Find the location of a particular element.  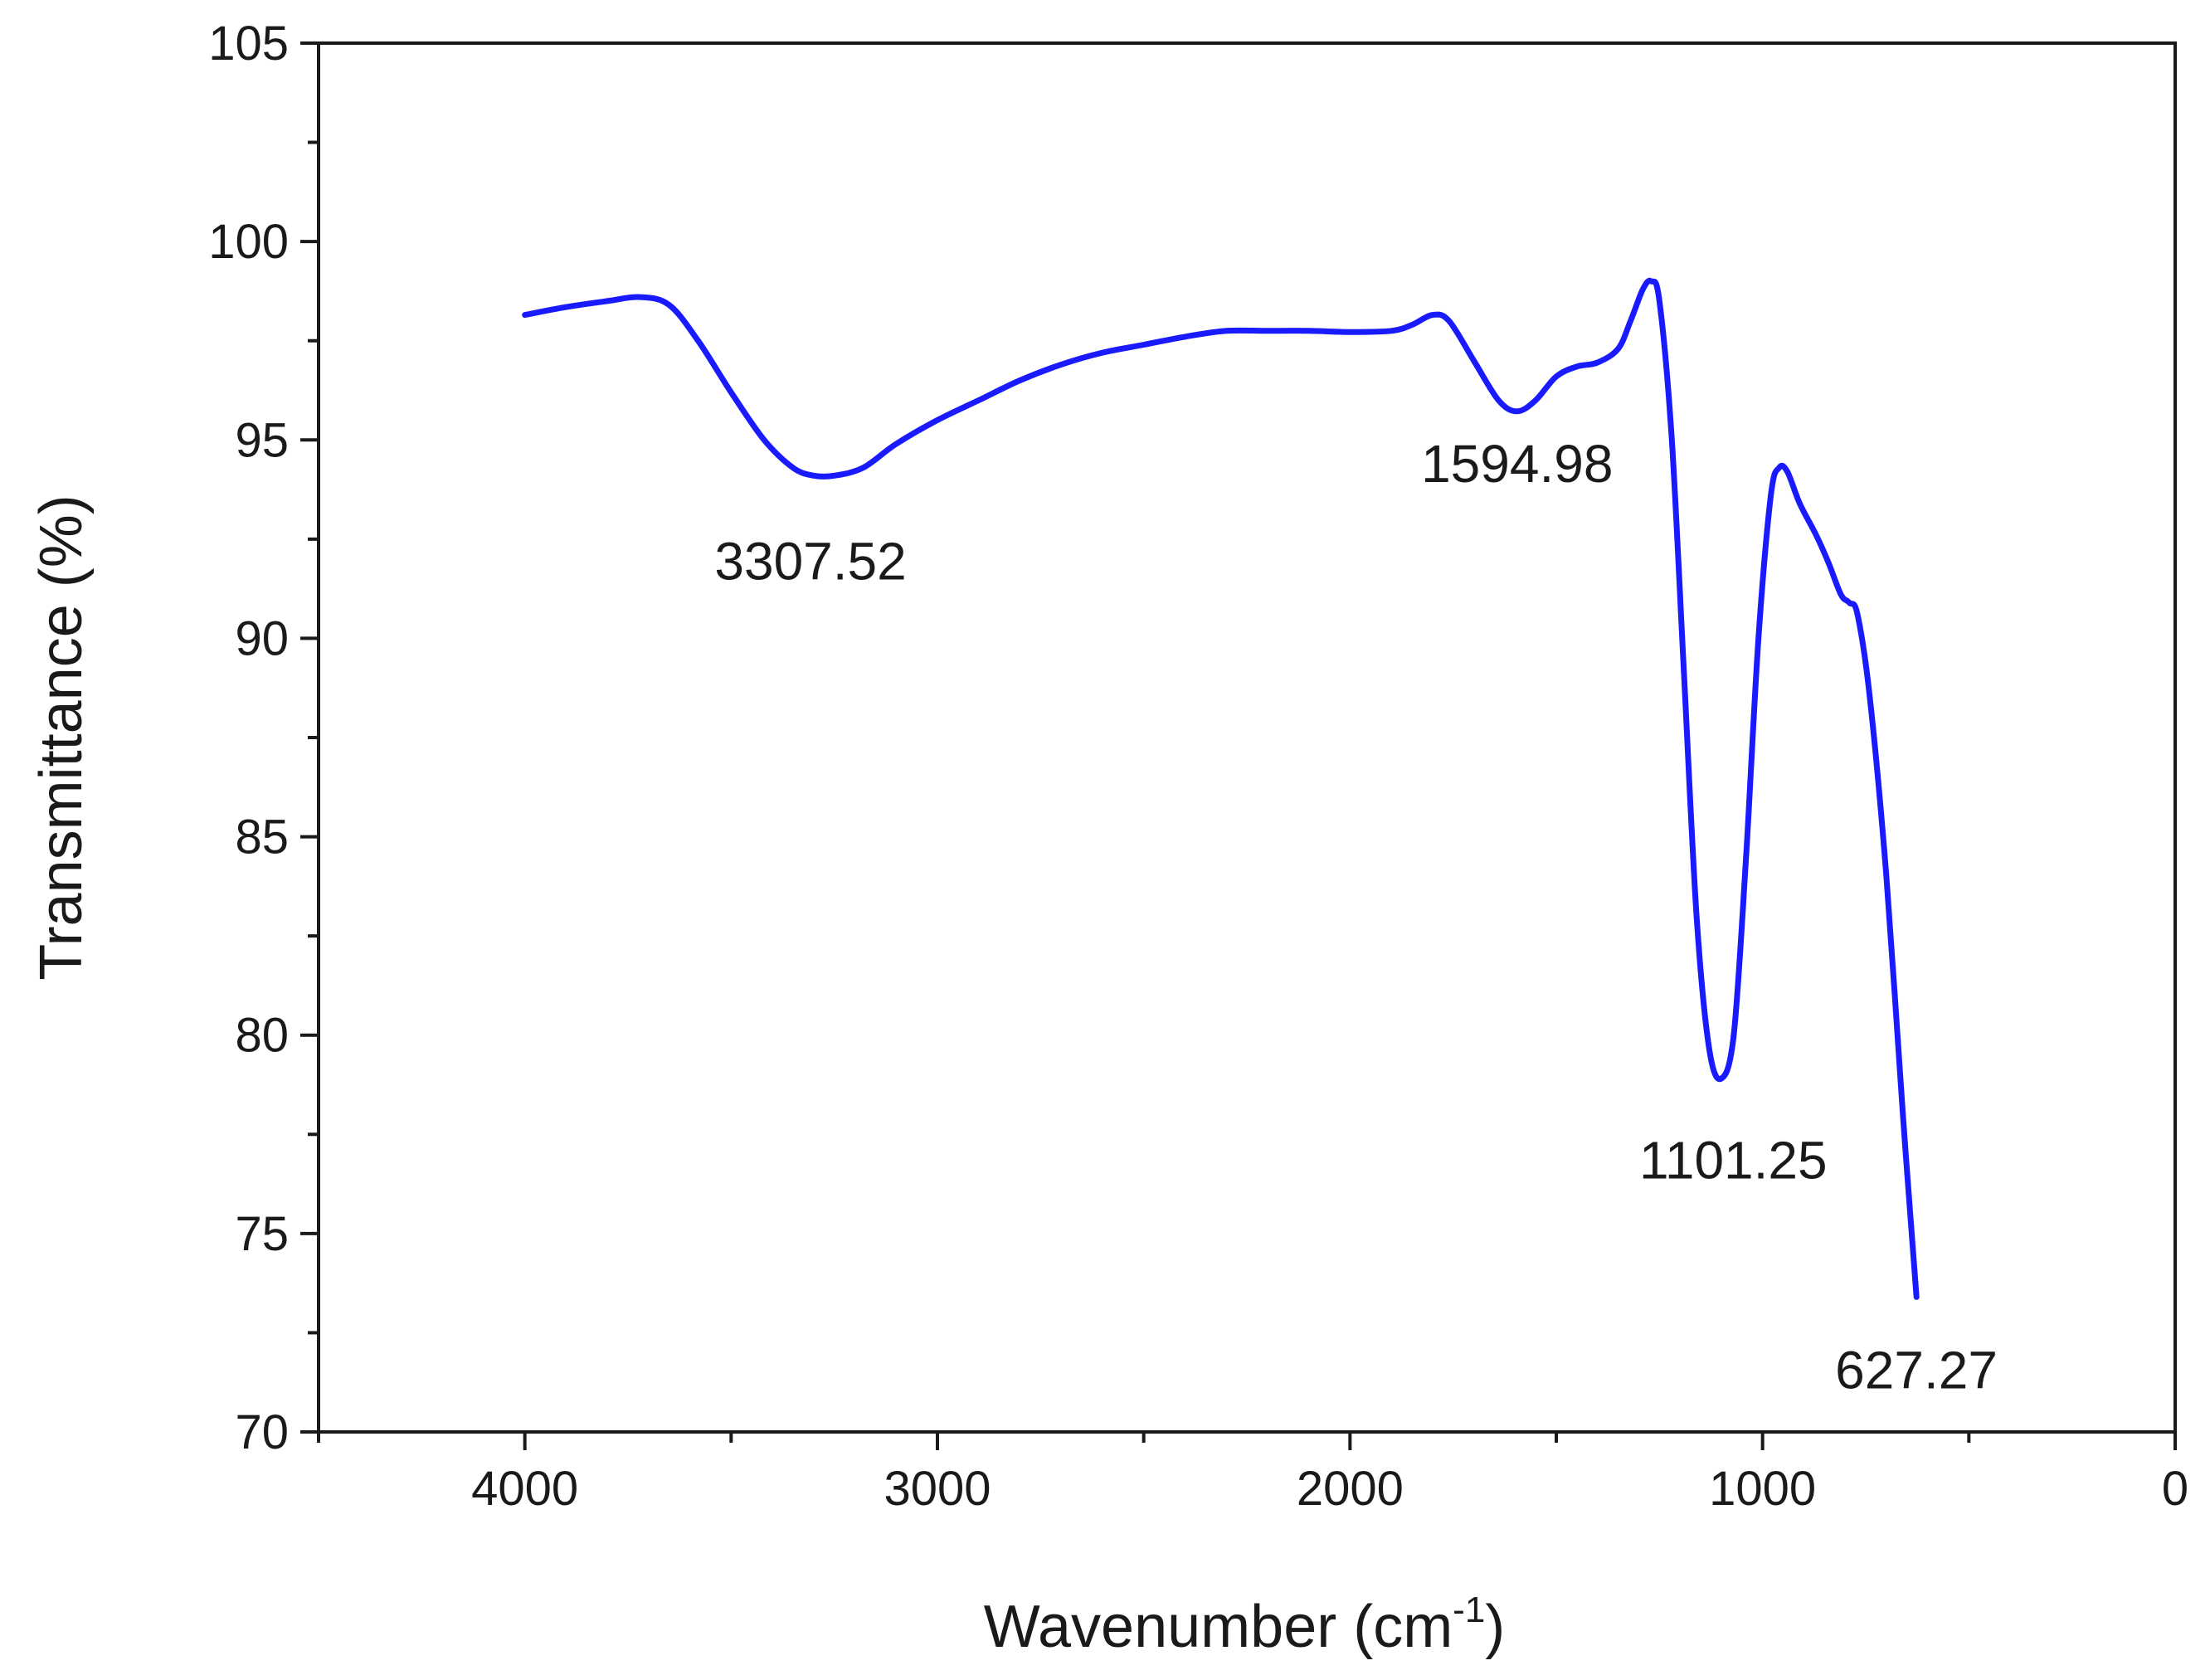

y-axis-ticks: 70 75 80 85 90 95 100 105 is located at coordinates (263, 738).